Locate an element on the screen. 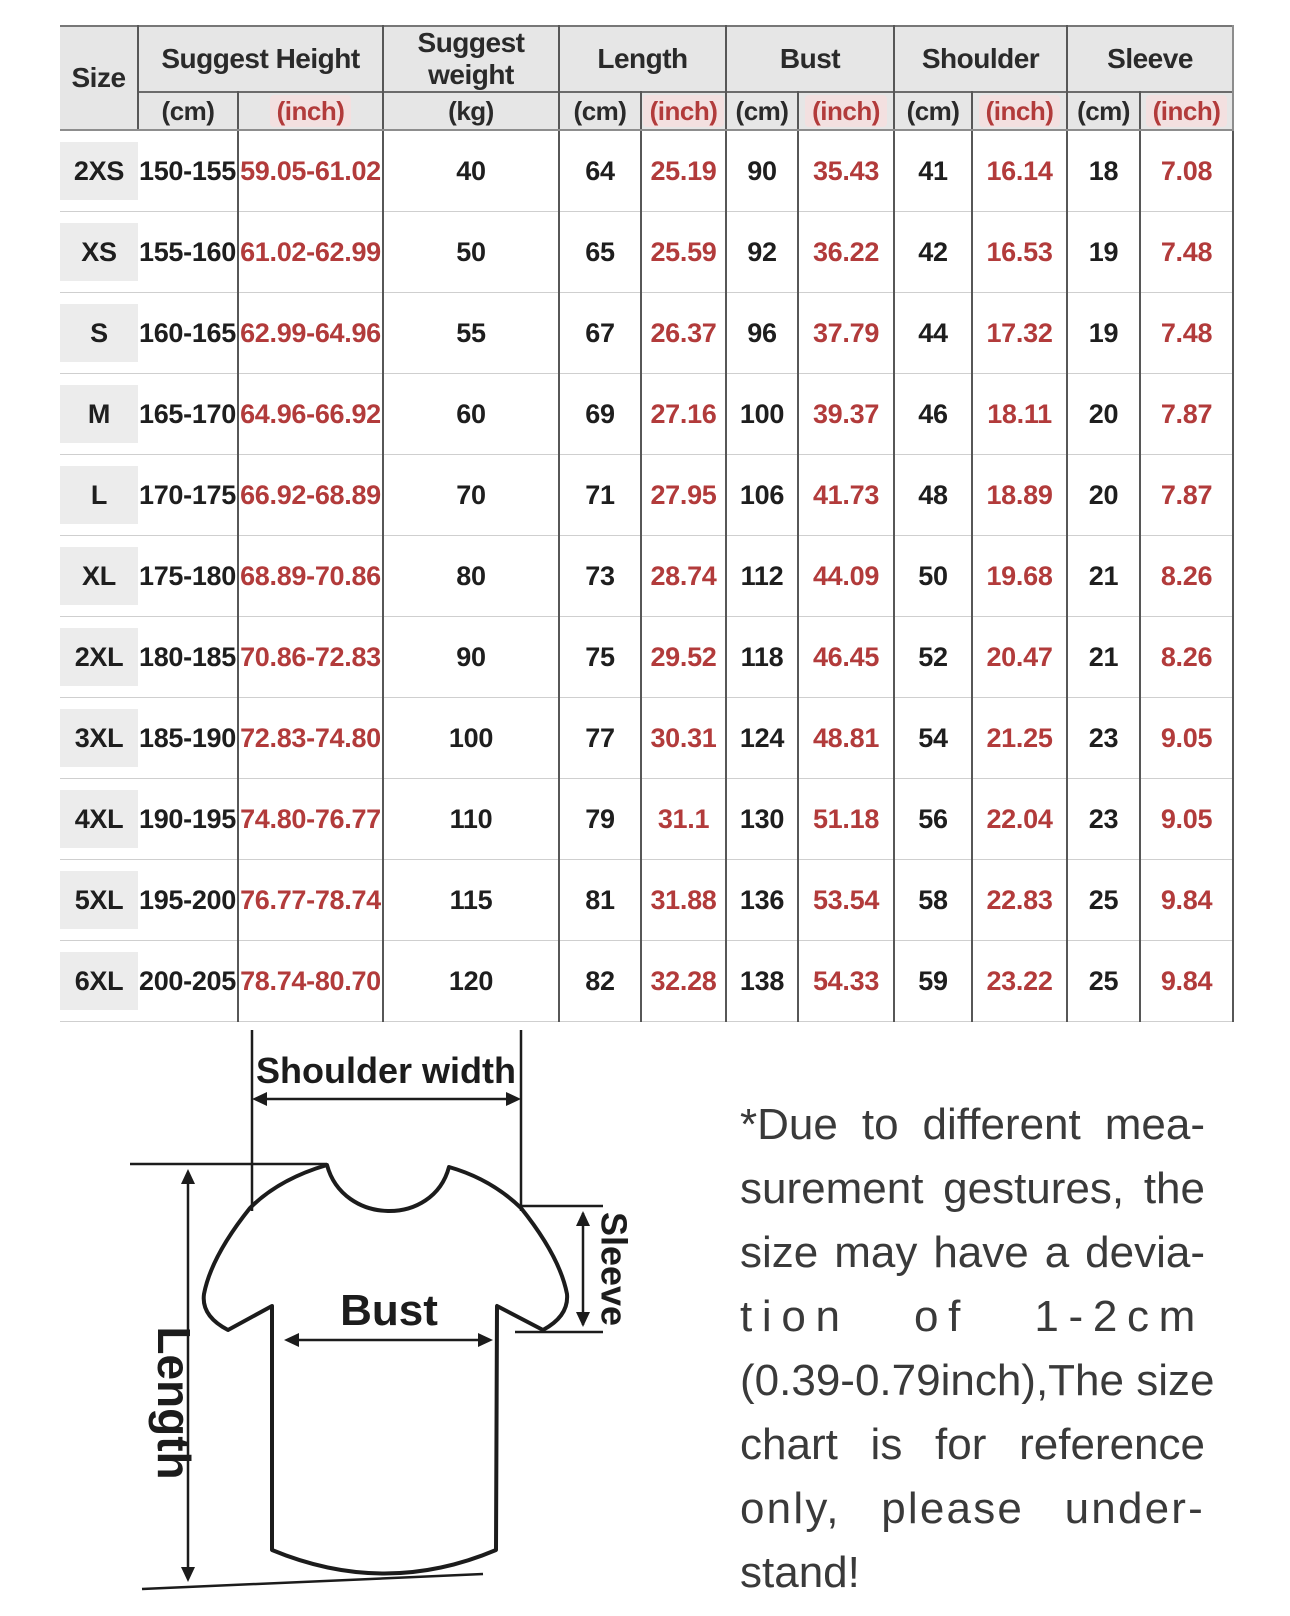  value-cell: 60 is located at coordinates (471, 414).